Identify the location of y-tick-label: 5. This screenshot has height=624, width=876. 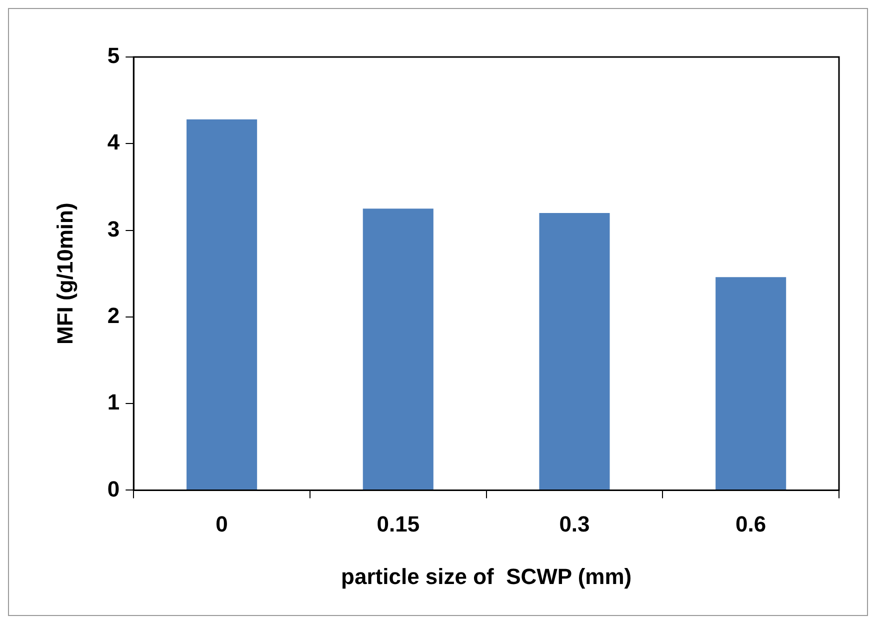
(113, 55).